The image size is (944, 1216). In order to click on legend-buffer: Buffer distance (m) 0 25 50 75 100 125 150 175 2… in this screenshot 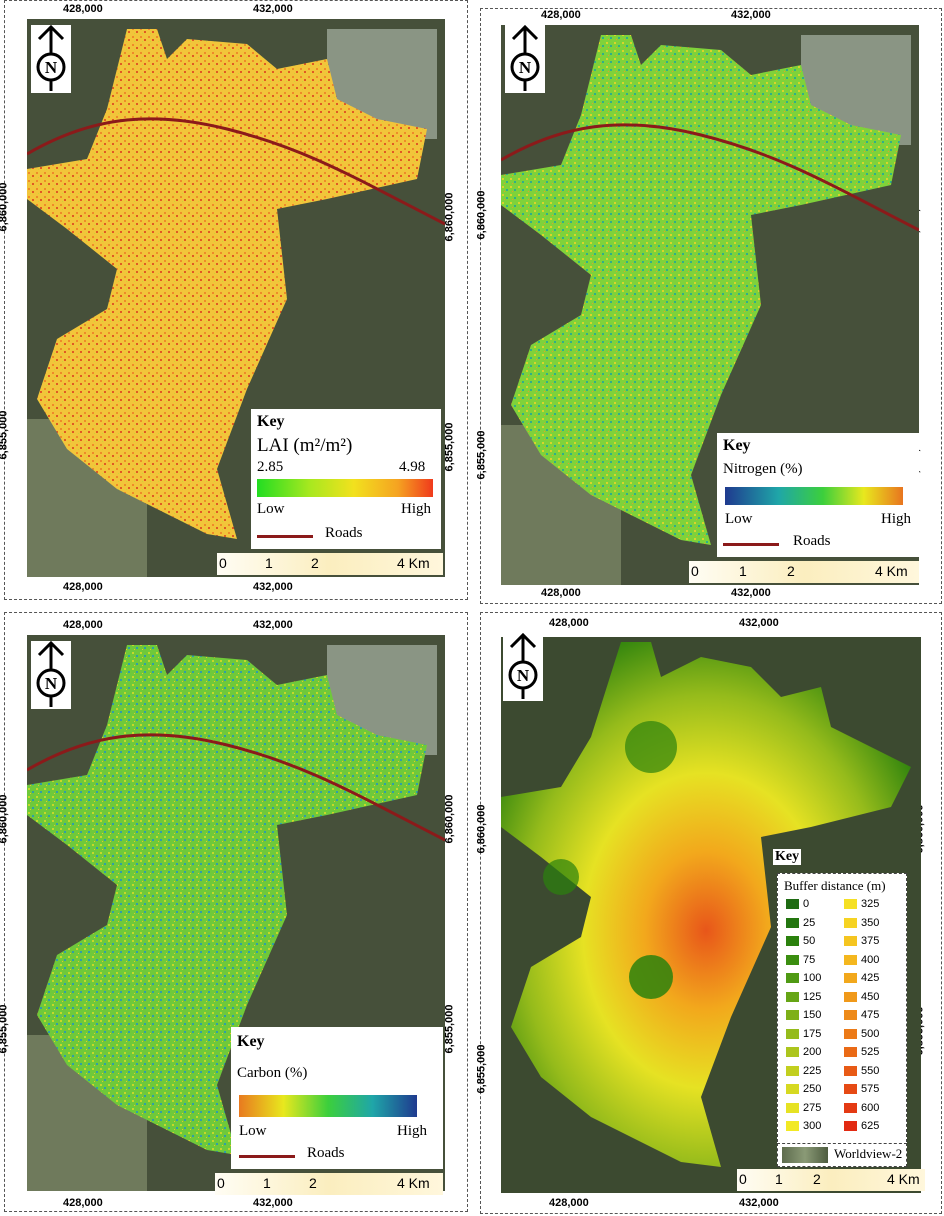, I will do `click(842, 1010)`.